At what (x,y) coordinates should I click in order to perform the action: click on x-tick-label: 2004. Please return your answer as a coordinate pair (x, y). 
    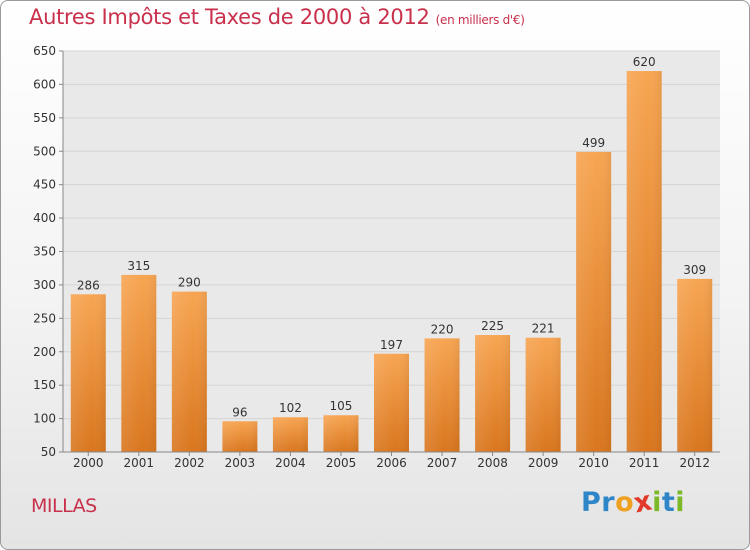
    Looking at the image, I should click on (290, 463).